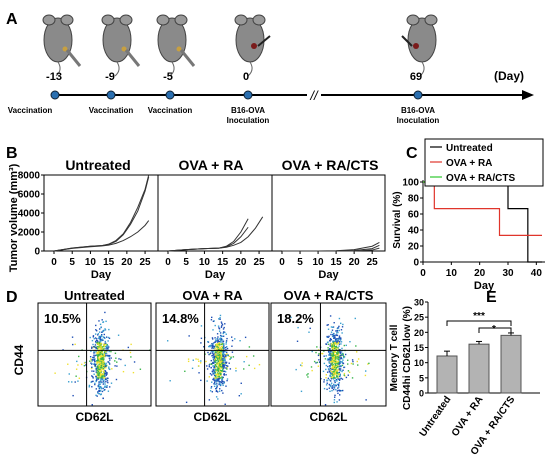 Image resolution: width=550 pixels, height=460 pixels. What do you see at coordinates (72, 262) in the screenshot?
I see `x-tick-label: 5` at bounding box center [72, 262].